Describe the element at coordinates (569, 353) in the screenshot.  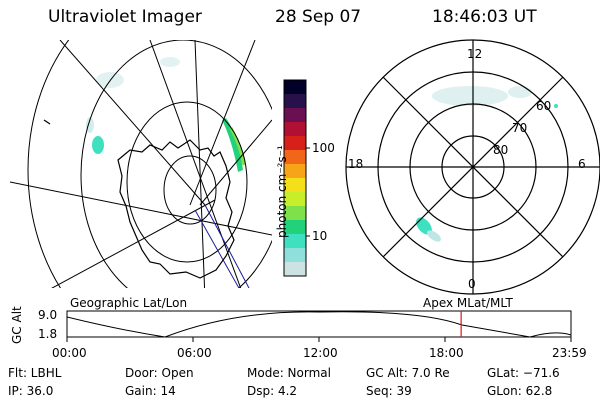
I see `time-tick-2359: 23:59` at that location.